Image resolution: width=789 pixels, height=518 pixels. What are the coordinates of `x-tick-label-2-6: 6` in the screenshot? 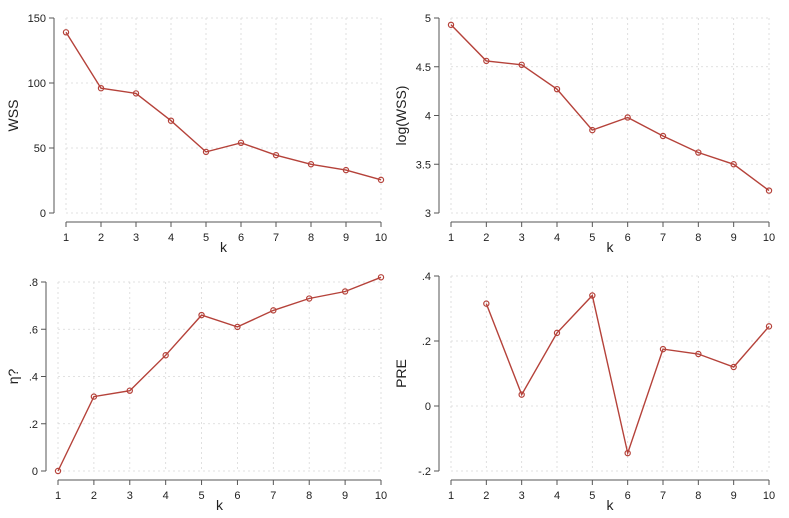 It's located at (628, 238).